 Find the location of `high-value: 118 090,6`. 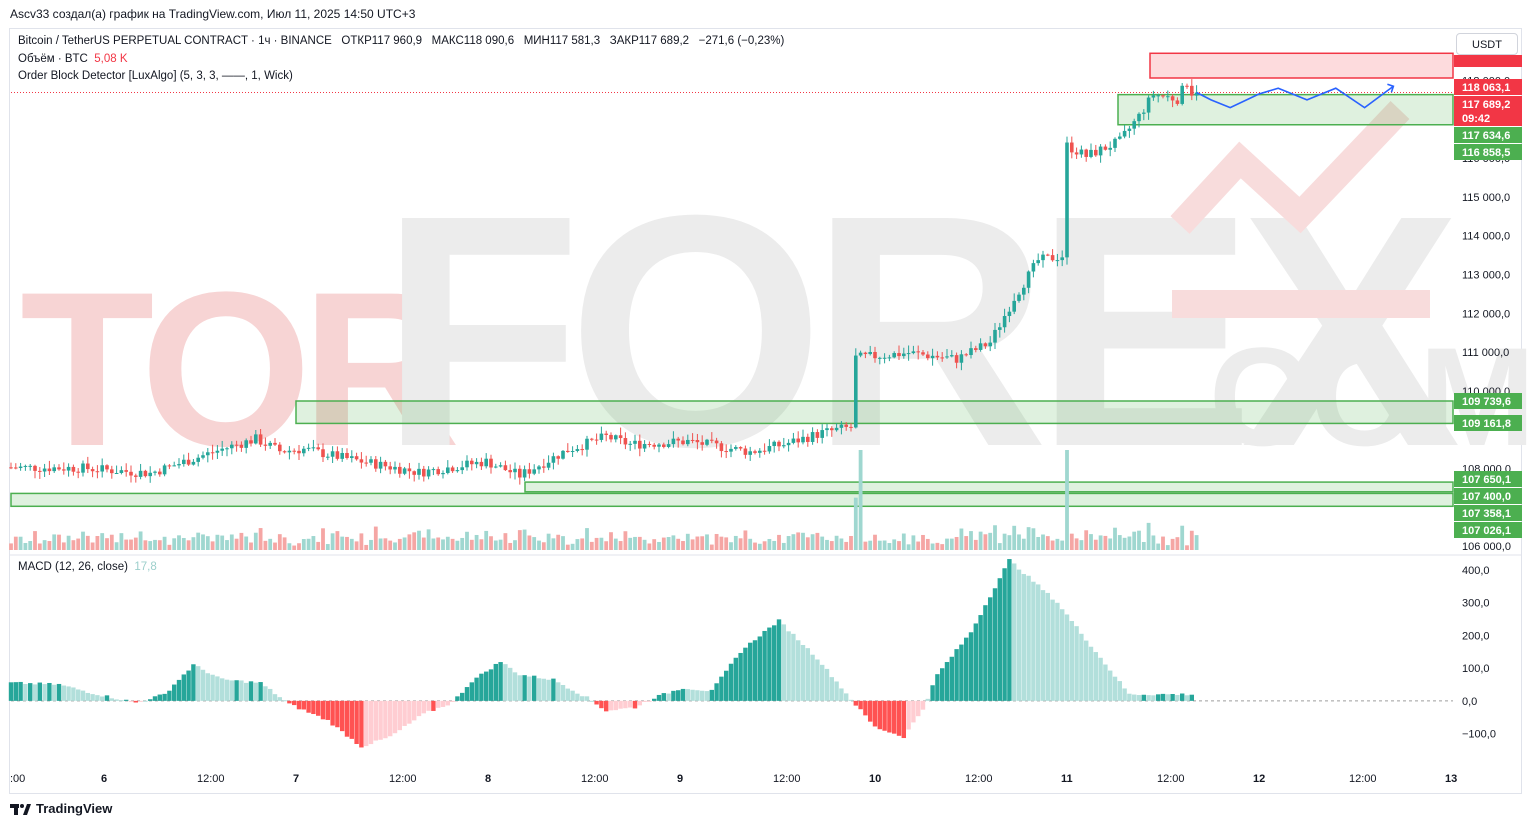

high-value: 118 090,6 is located at coordinates (489, 41).